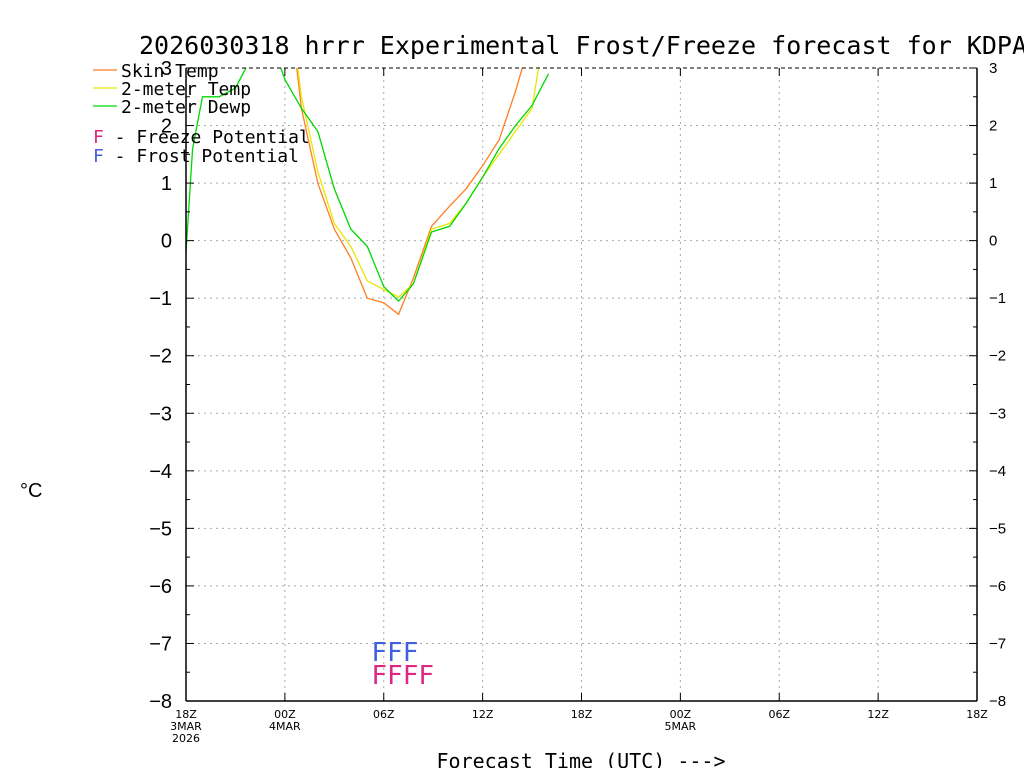 This screenshot has height=768, width=1024. I want to click on y-tick-label-right: −3, so click(997, 413).